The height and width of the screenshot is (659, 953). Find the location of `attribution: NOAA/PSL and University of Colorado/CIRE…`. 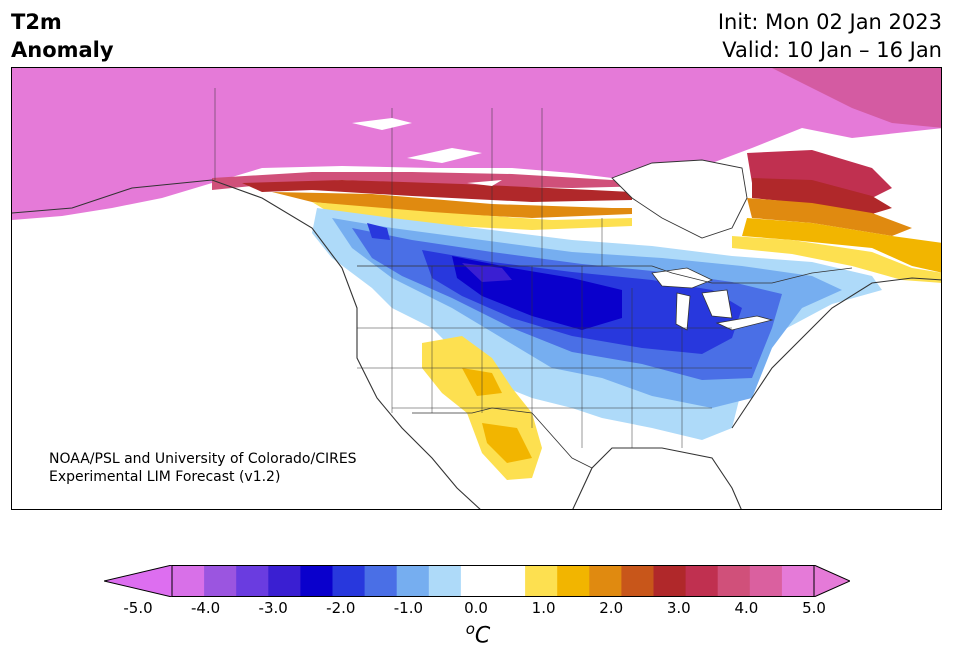

attribution: NOAA/PSL and University of Colorado/CIRE… is located at coordinates (203, 468).